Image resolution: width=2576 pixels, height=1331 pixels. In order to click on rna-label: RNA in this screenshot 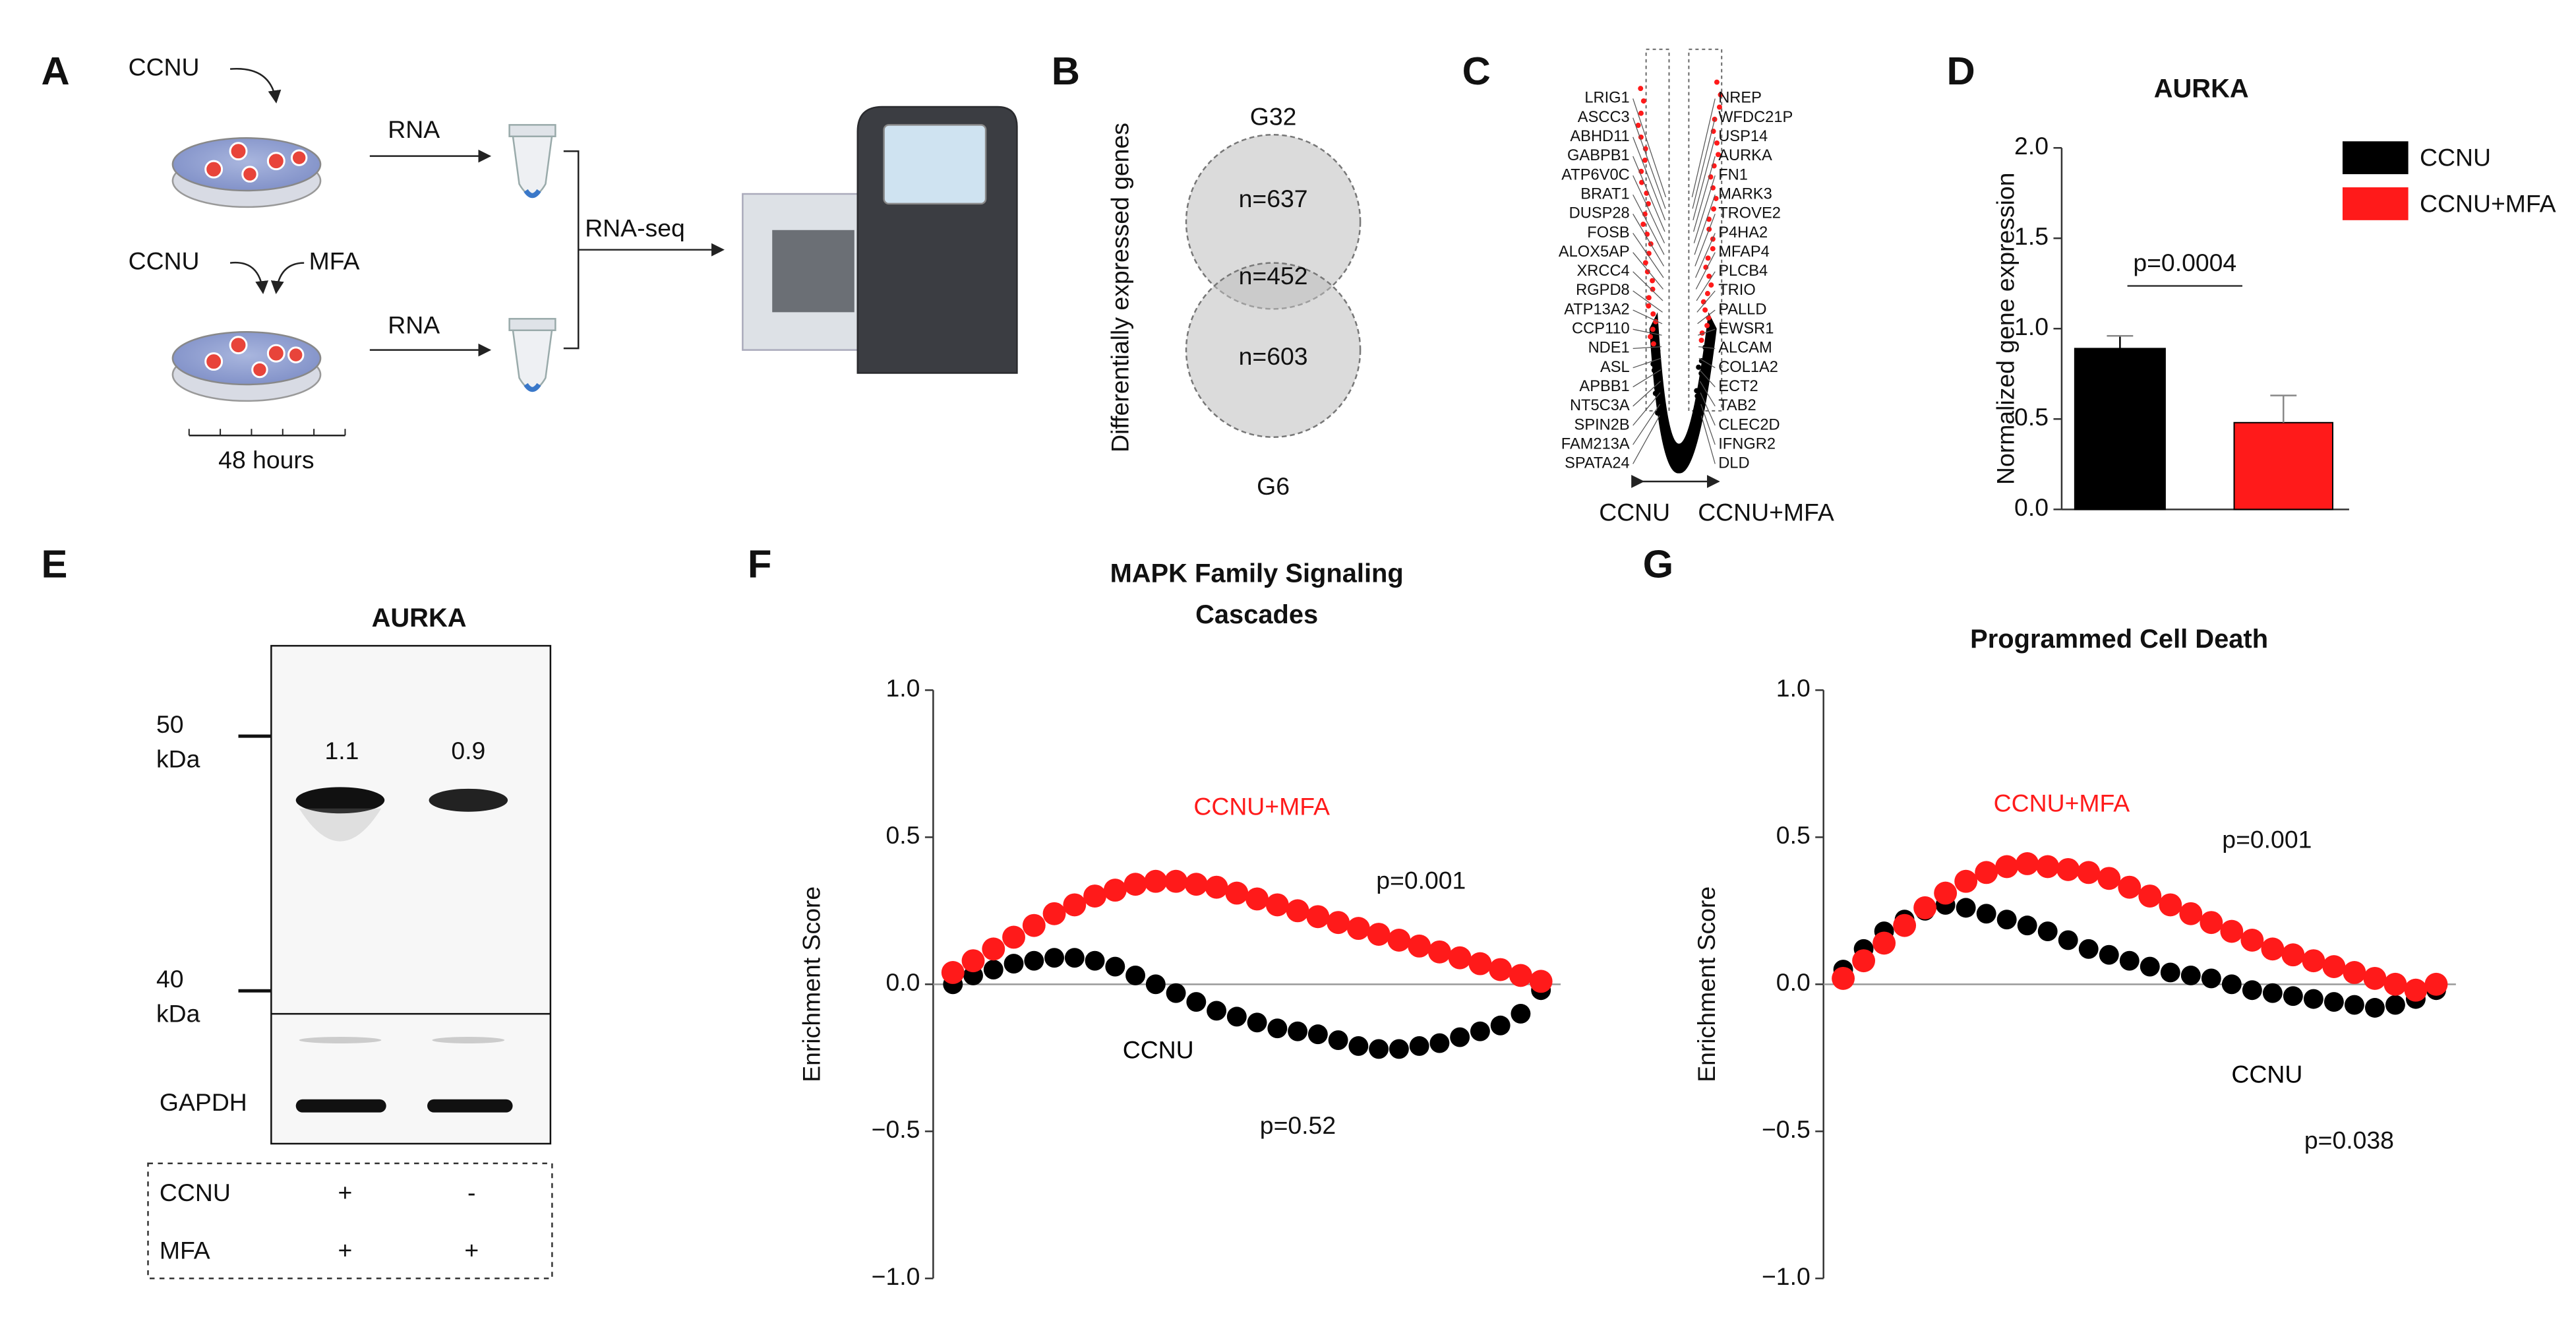, I will do `click(414, 129)`.